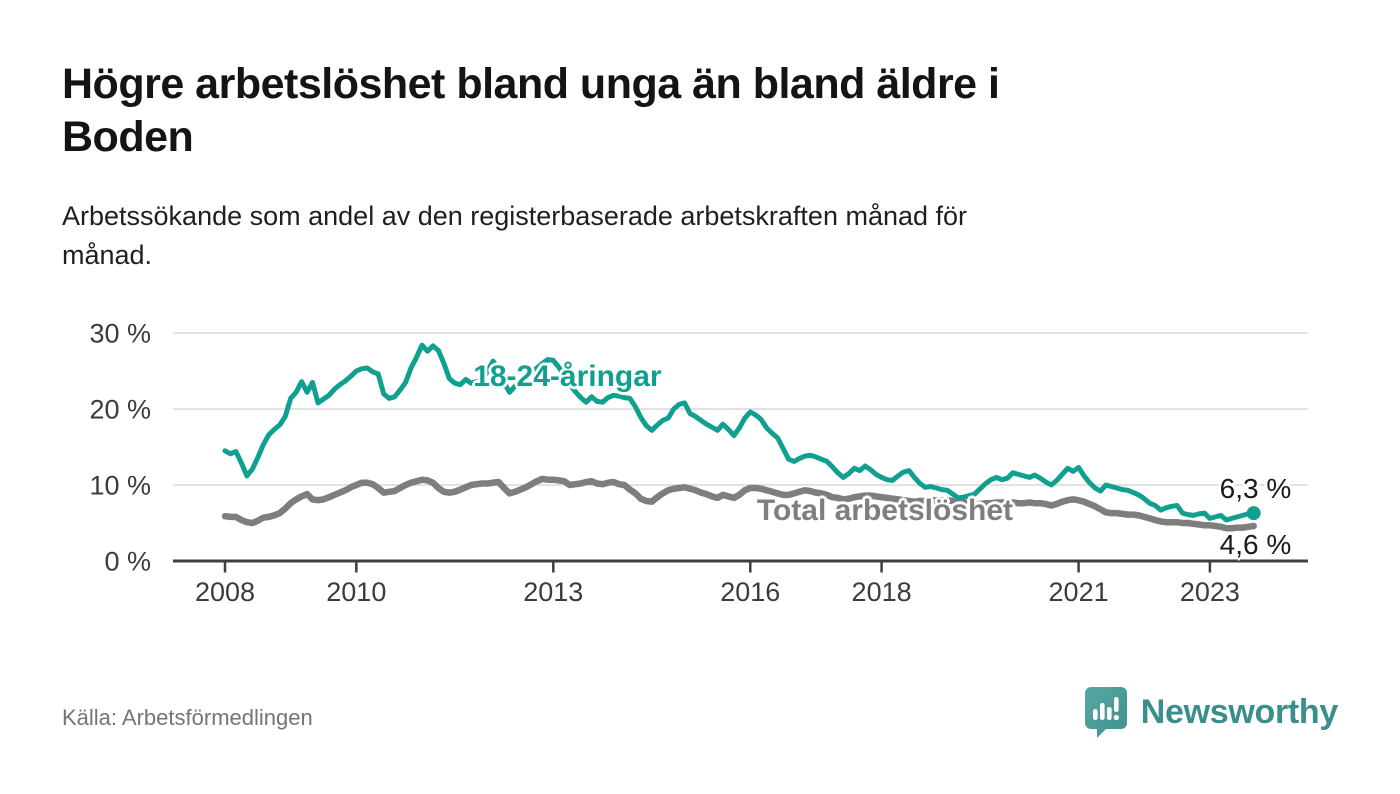  Describe the element at coordinates (882, 592) in the screenshot. I see `x-tick-label: 2018` at that location.